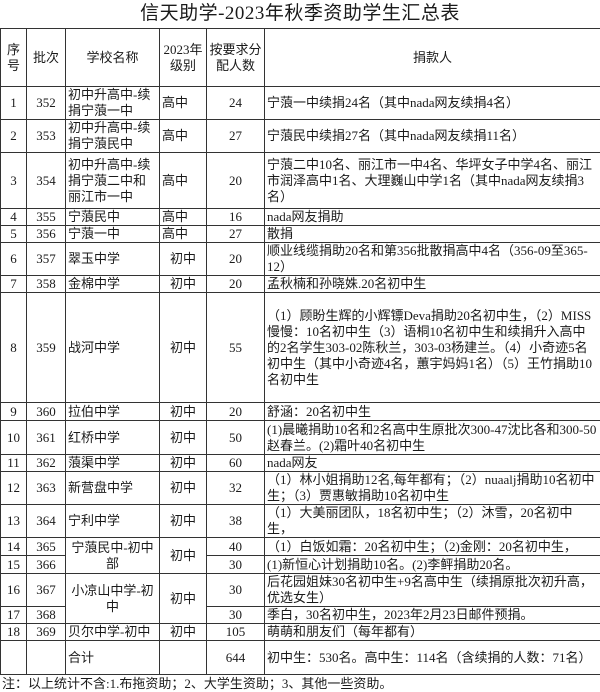 The width and height of the screenshot is (600, 692). I want to click on cell-school: 初中升高中-续捐宁蒗一中, so click(113, 103).